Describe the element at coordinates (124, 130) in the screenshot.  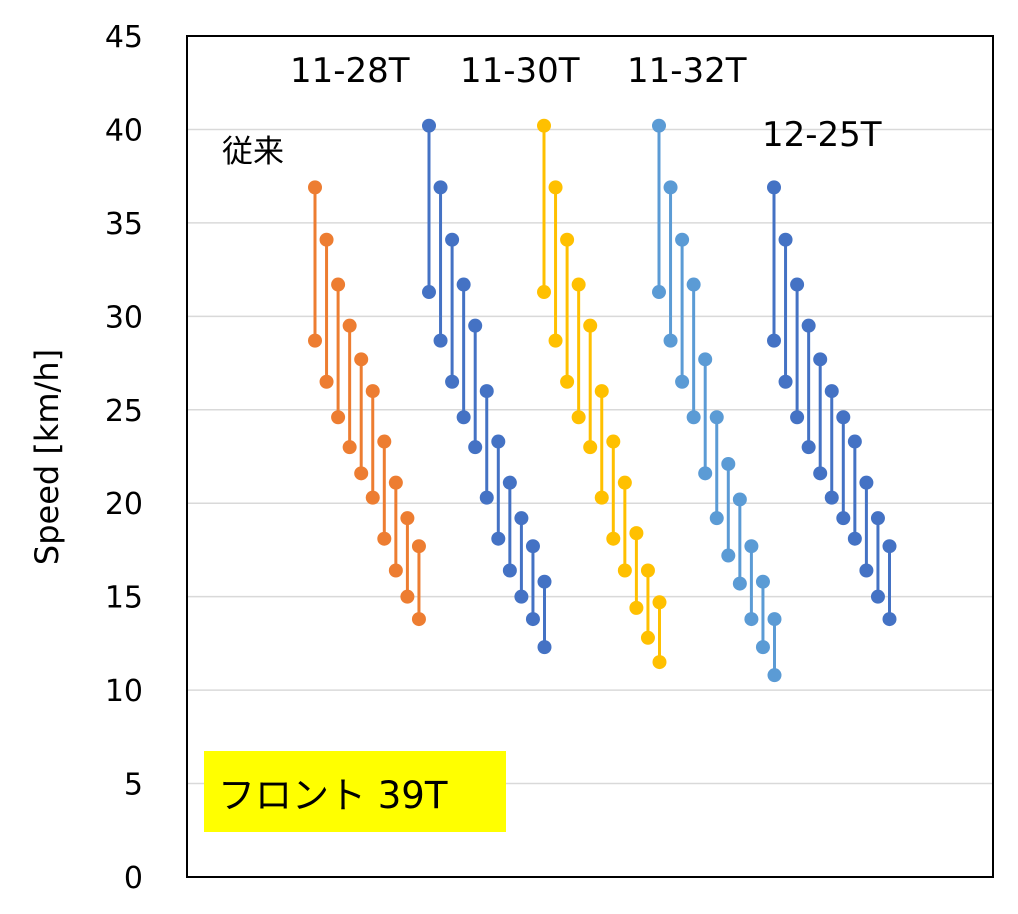
I see `y-tick-label: 40` at that location.